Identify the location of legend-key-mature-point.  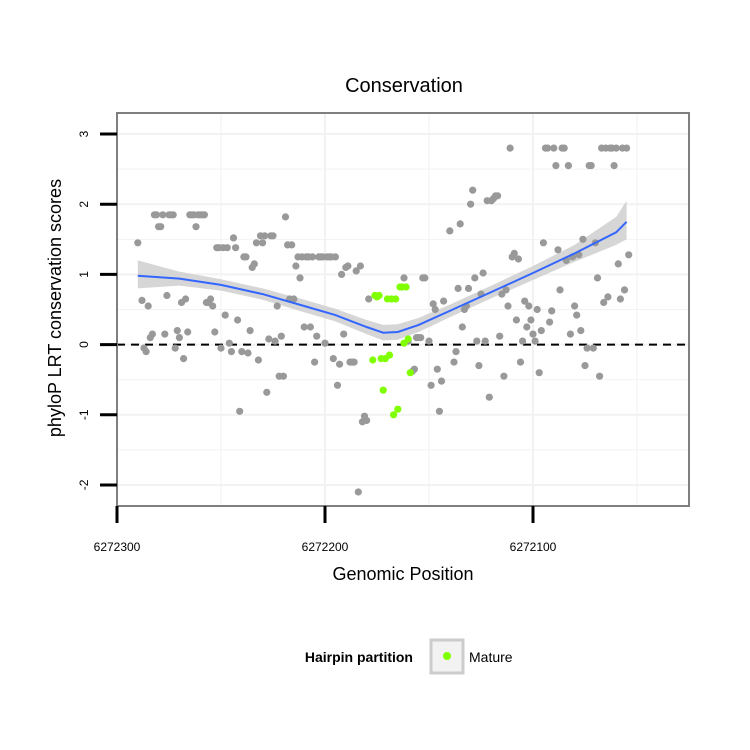
(447, 656).